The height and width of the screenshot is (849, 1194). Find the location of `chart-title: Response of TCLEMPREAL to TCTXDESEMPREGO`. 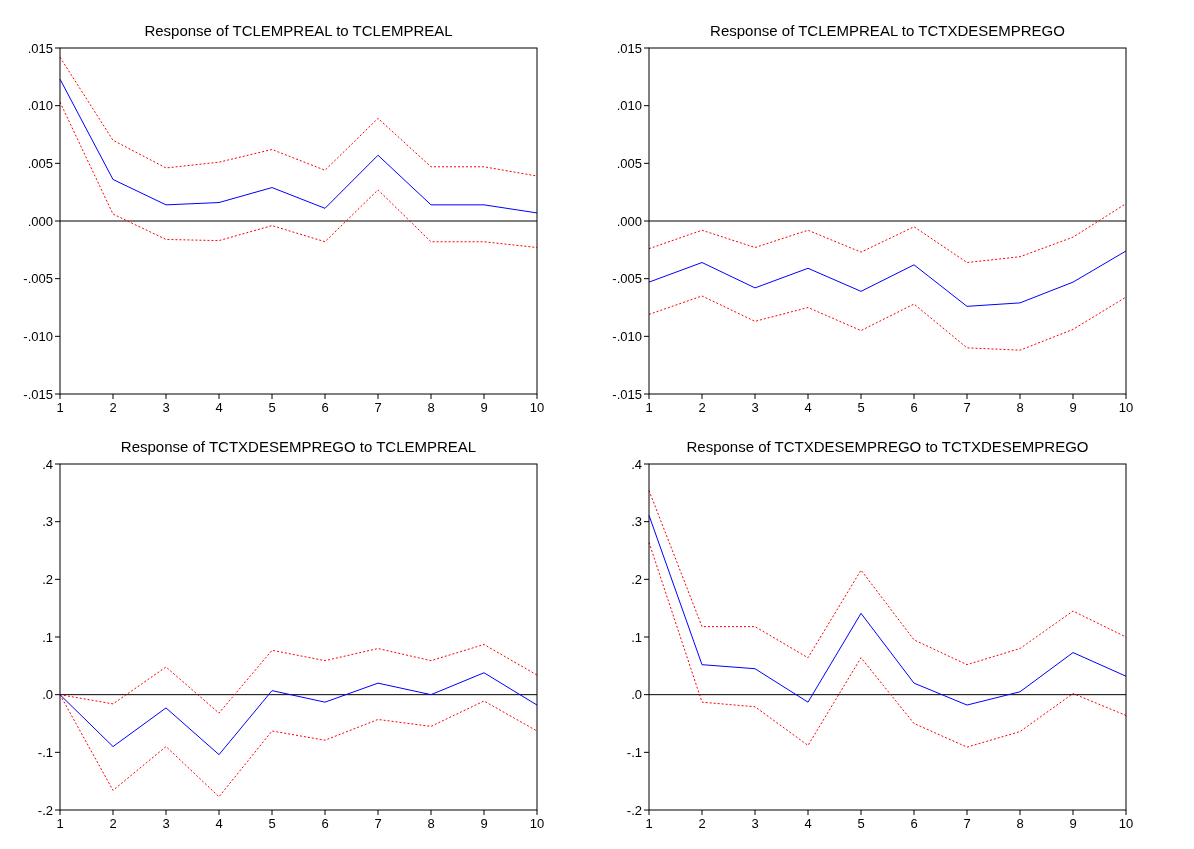

chart-title: Response of TCLEMPREAL to TCTXDESEMPREGO is located at coordinates (887, 30).